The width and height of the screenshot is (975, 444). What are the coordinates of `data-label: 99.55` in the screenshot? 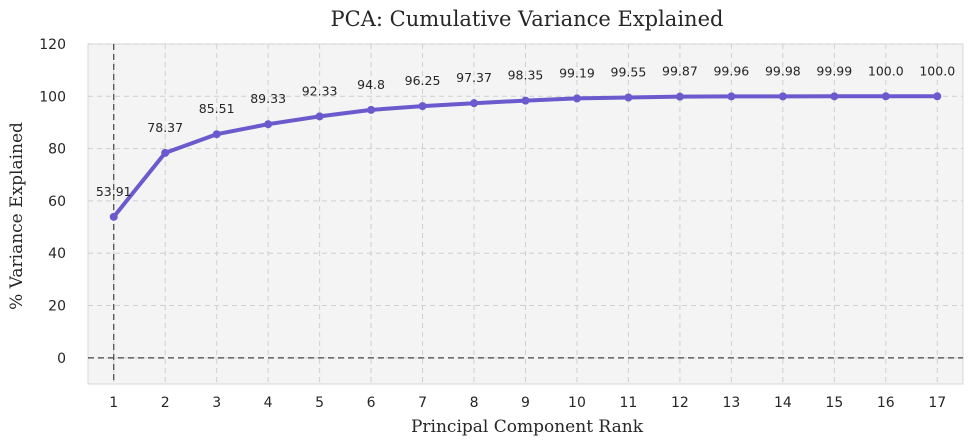 It's located at (629, 71).